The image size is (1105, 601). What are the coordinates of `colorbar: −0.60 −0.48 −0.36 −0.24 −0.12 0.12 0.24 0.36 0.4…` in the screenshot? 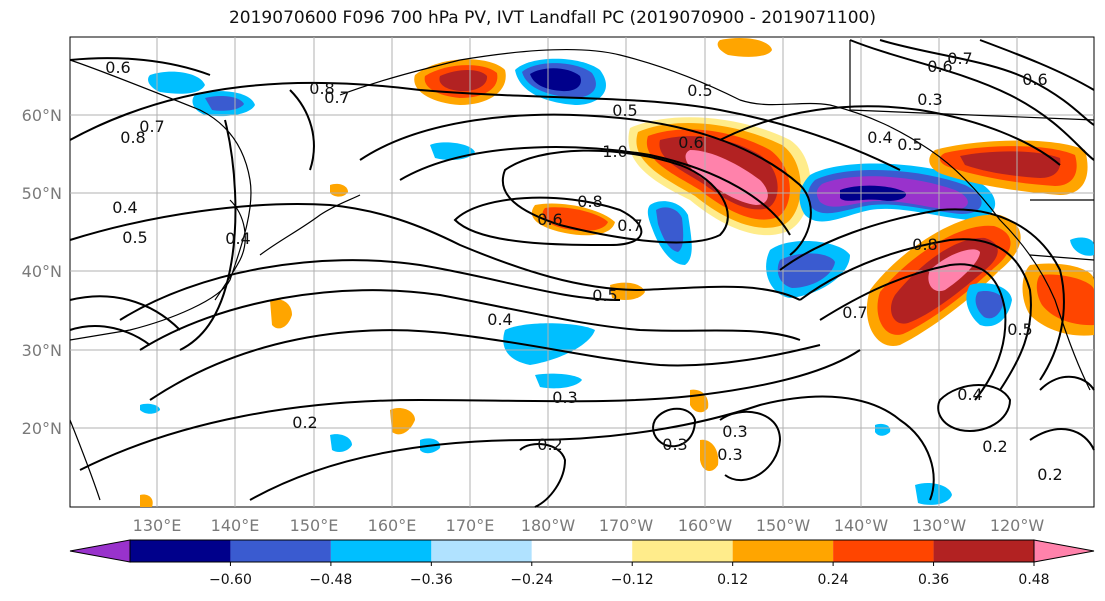 It's located at (582, 563).